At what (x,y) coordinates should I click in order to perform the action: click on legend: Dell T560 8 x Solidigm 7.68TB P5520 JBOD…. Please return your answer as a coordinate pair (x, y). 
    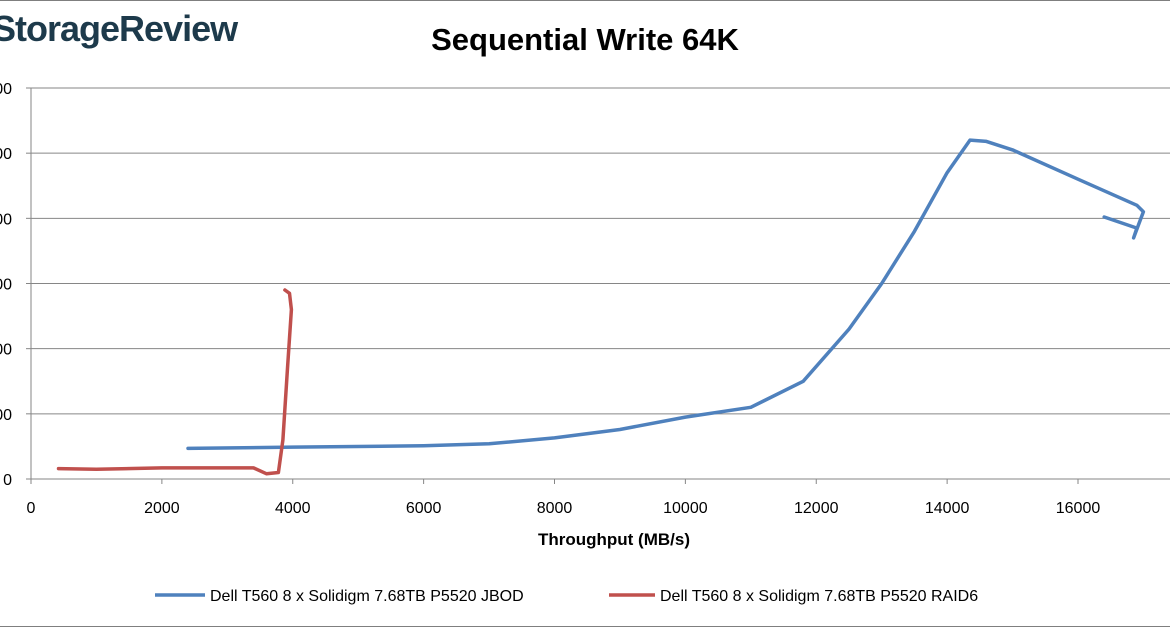
    Looking at the image, I should click on (566, 596).